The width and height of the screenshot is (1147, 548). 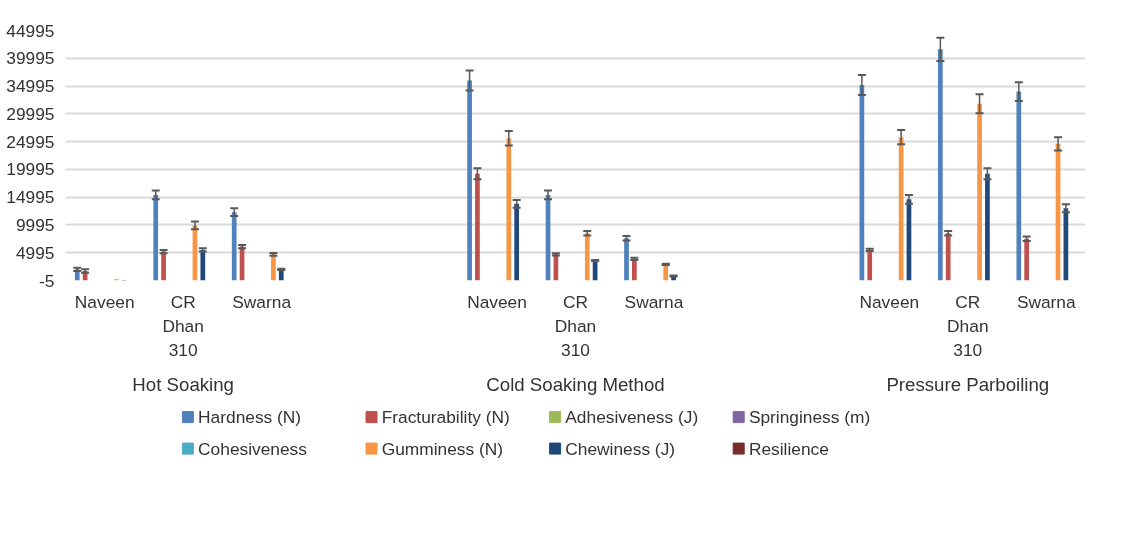 I want to click on y-tick-label: 24995, so click(x=30, y=141).